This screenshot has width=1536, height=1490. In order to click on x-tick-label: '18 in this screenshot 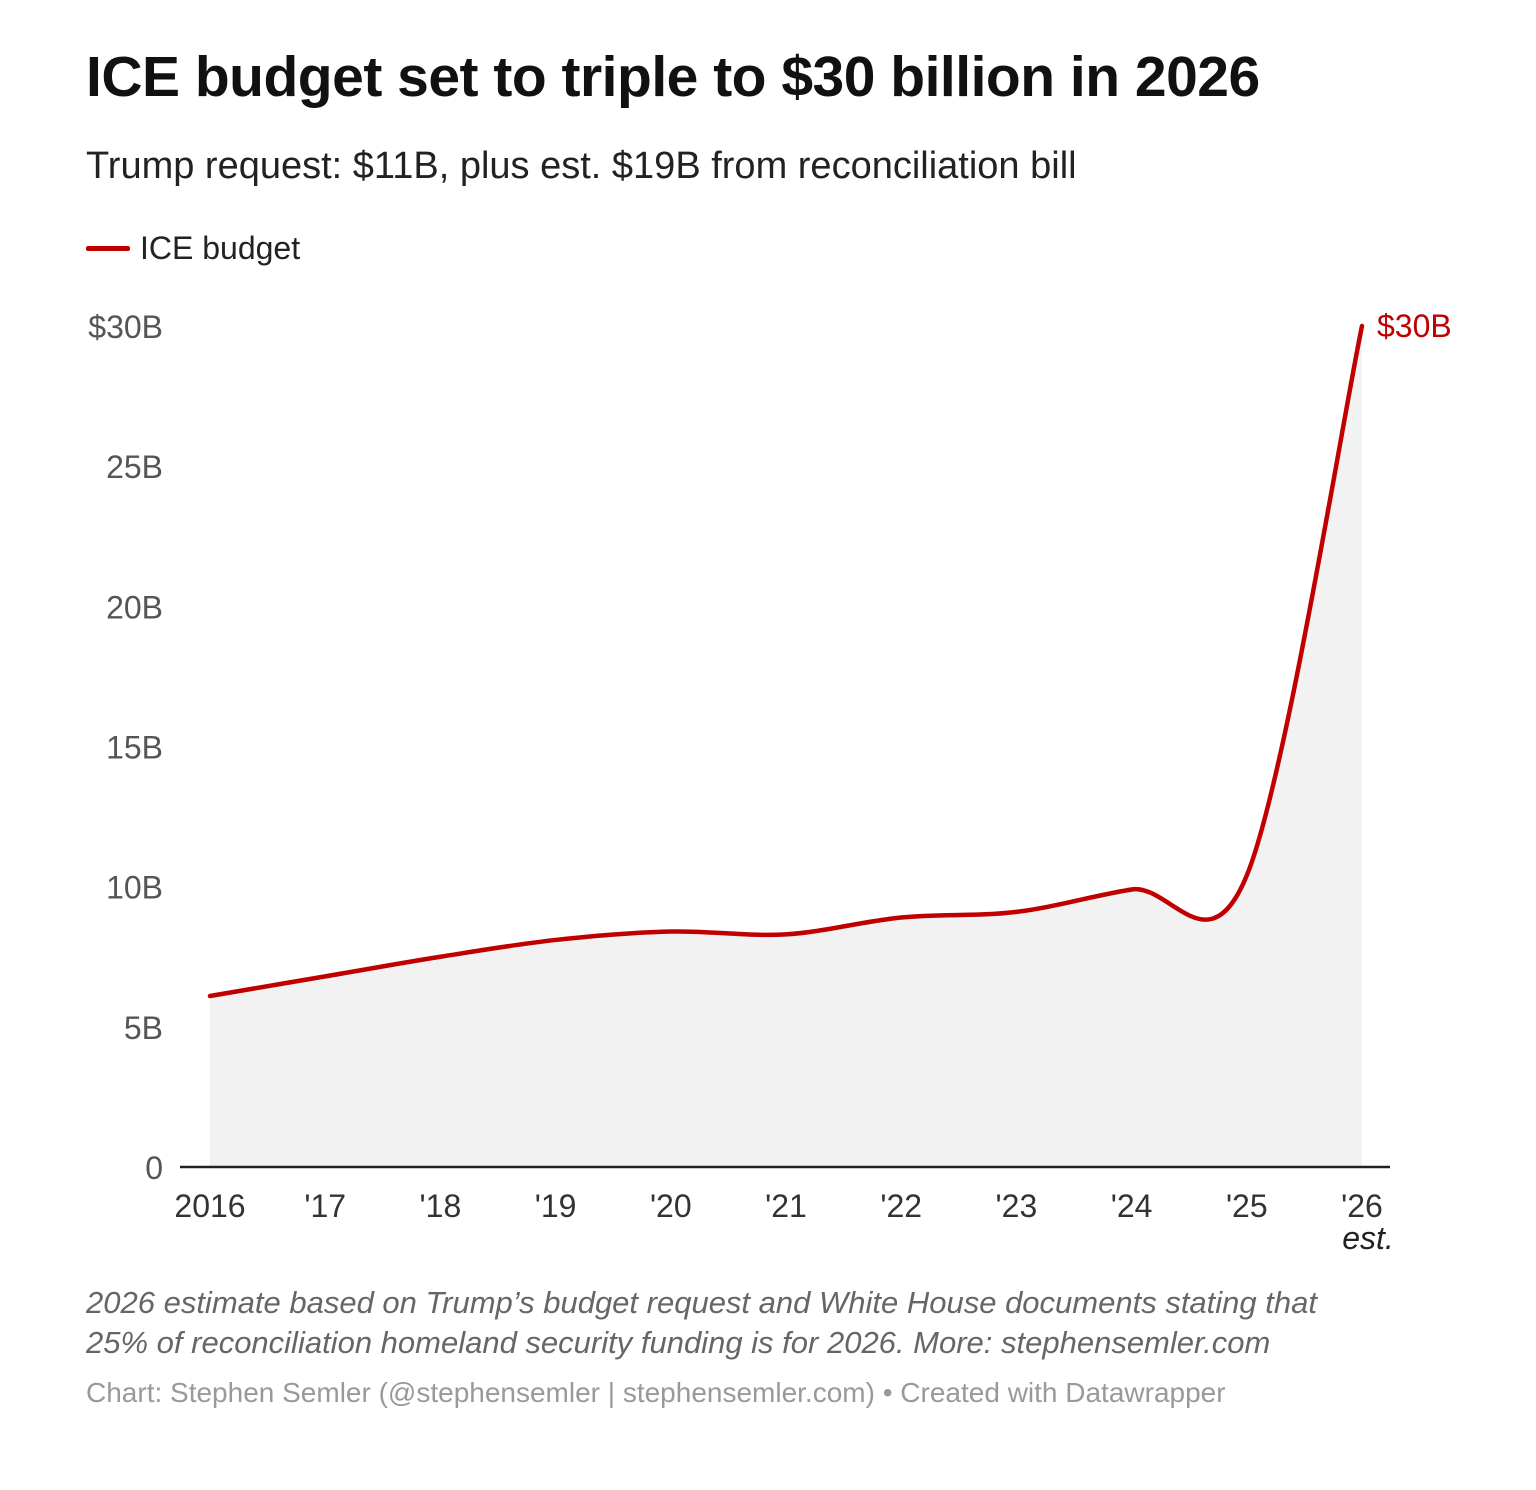, I will do `click(441, 1206)`.